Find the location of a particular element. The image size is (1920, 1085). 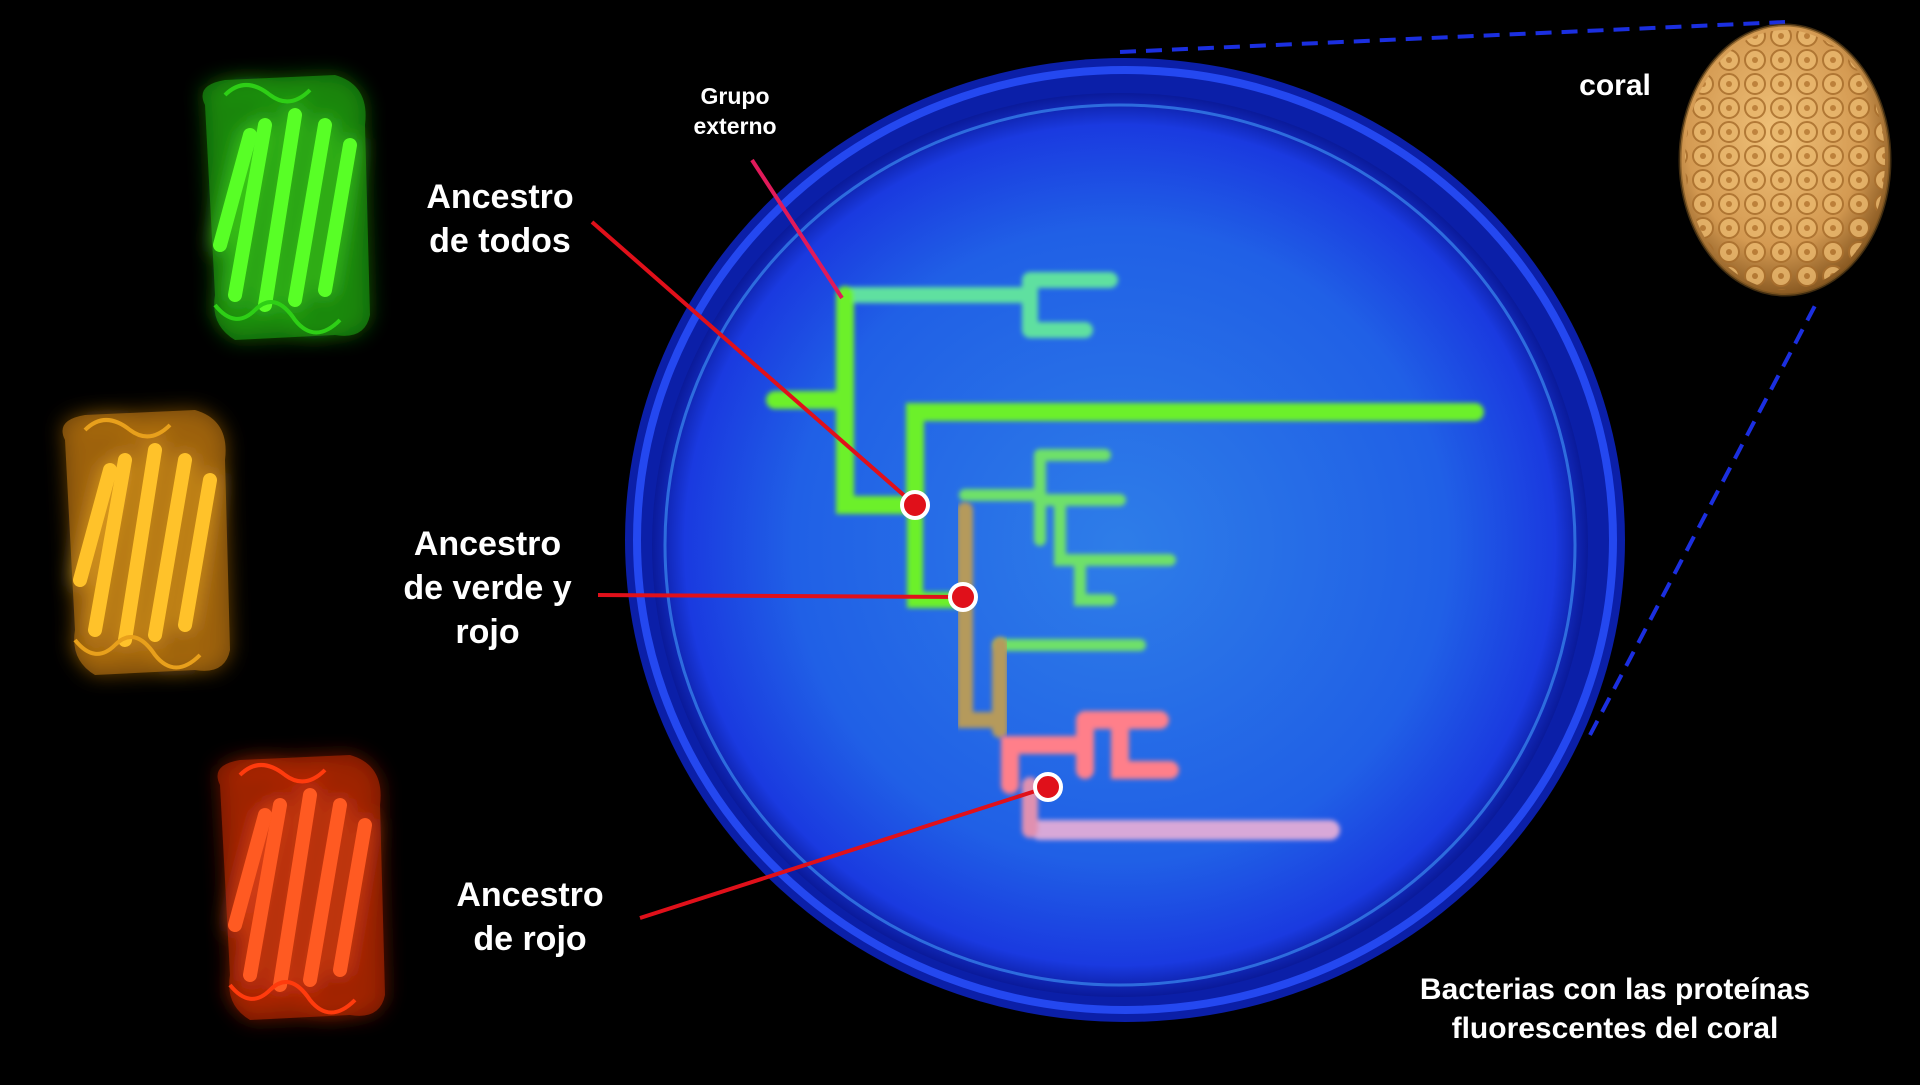

red-protein-icon is located at coordinates (301, 887).